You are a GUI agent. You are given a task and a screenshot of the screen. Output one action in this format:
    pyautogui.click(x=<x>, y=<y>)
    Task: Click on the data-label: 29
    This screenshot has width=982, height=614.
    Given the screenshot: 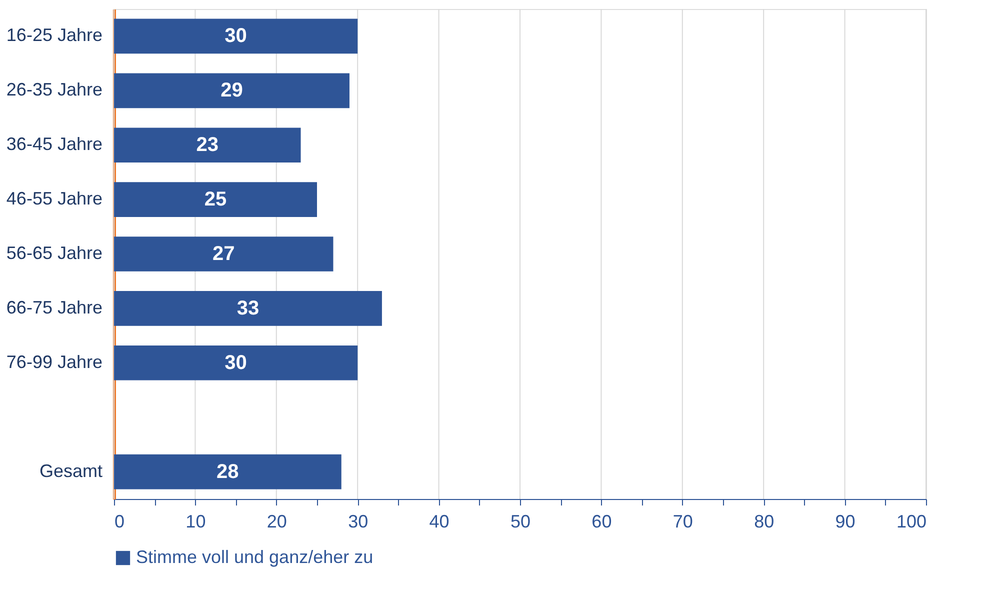 What is the action you would take?
    pyautogui.click(x=231, y=91)
    